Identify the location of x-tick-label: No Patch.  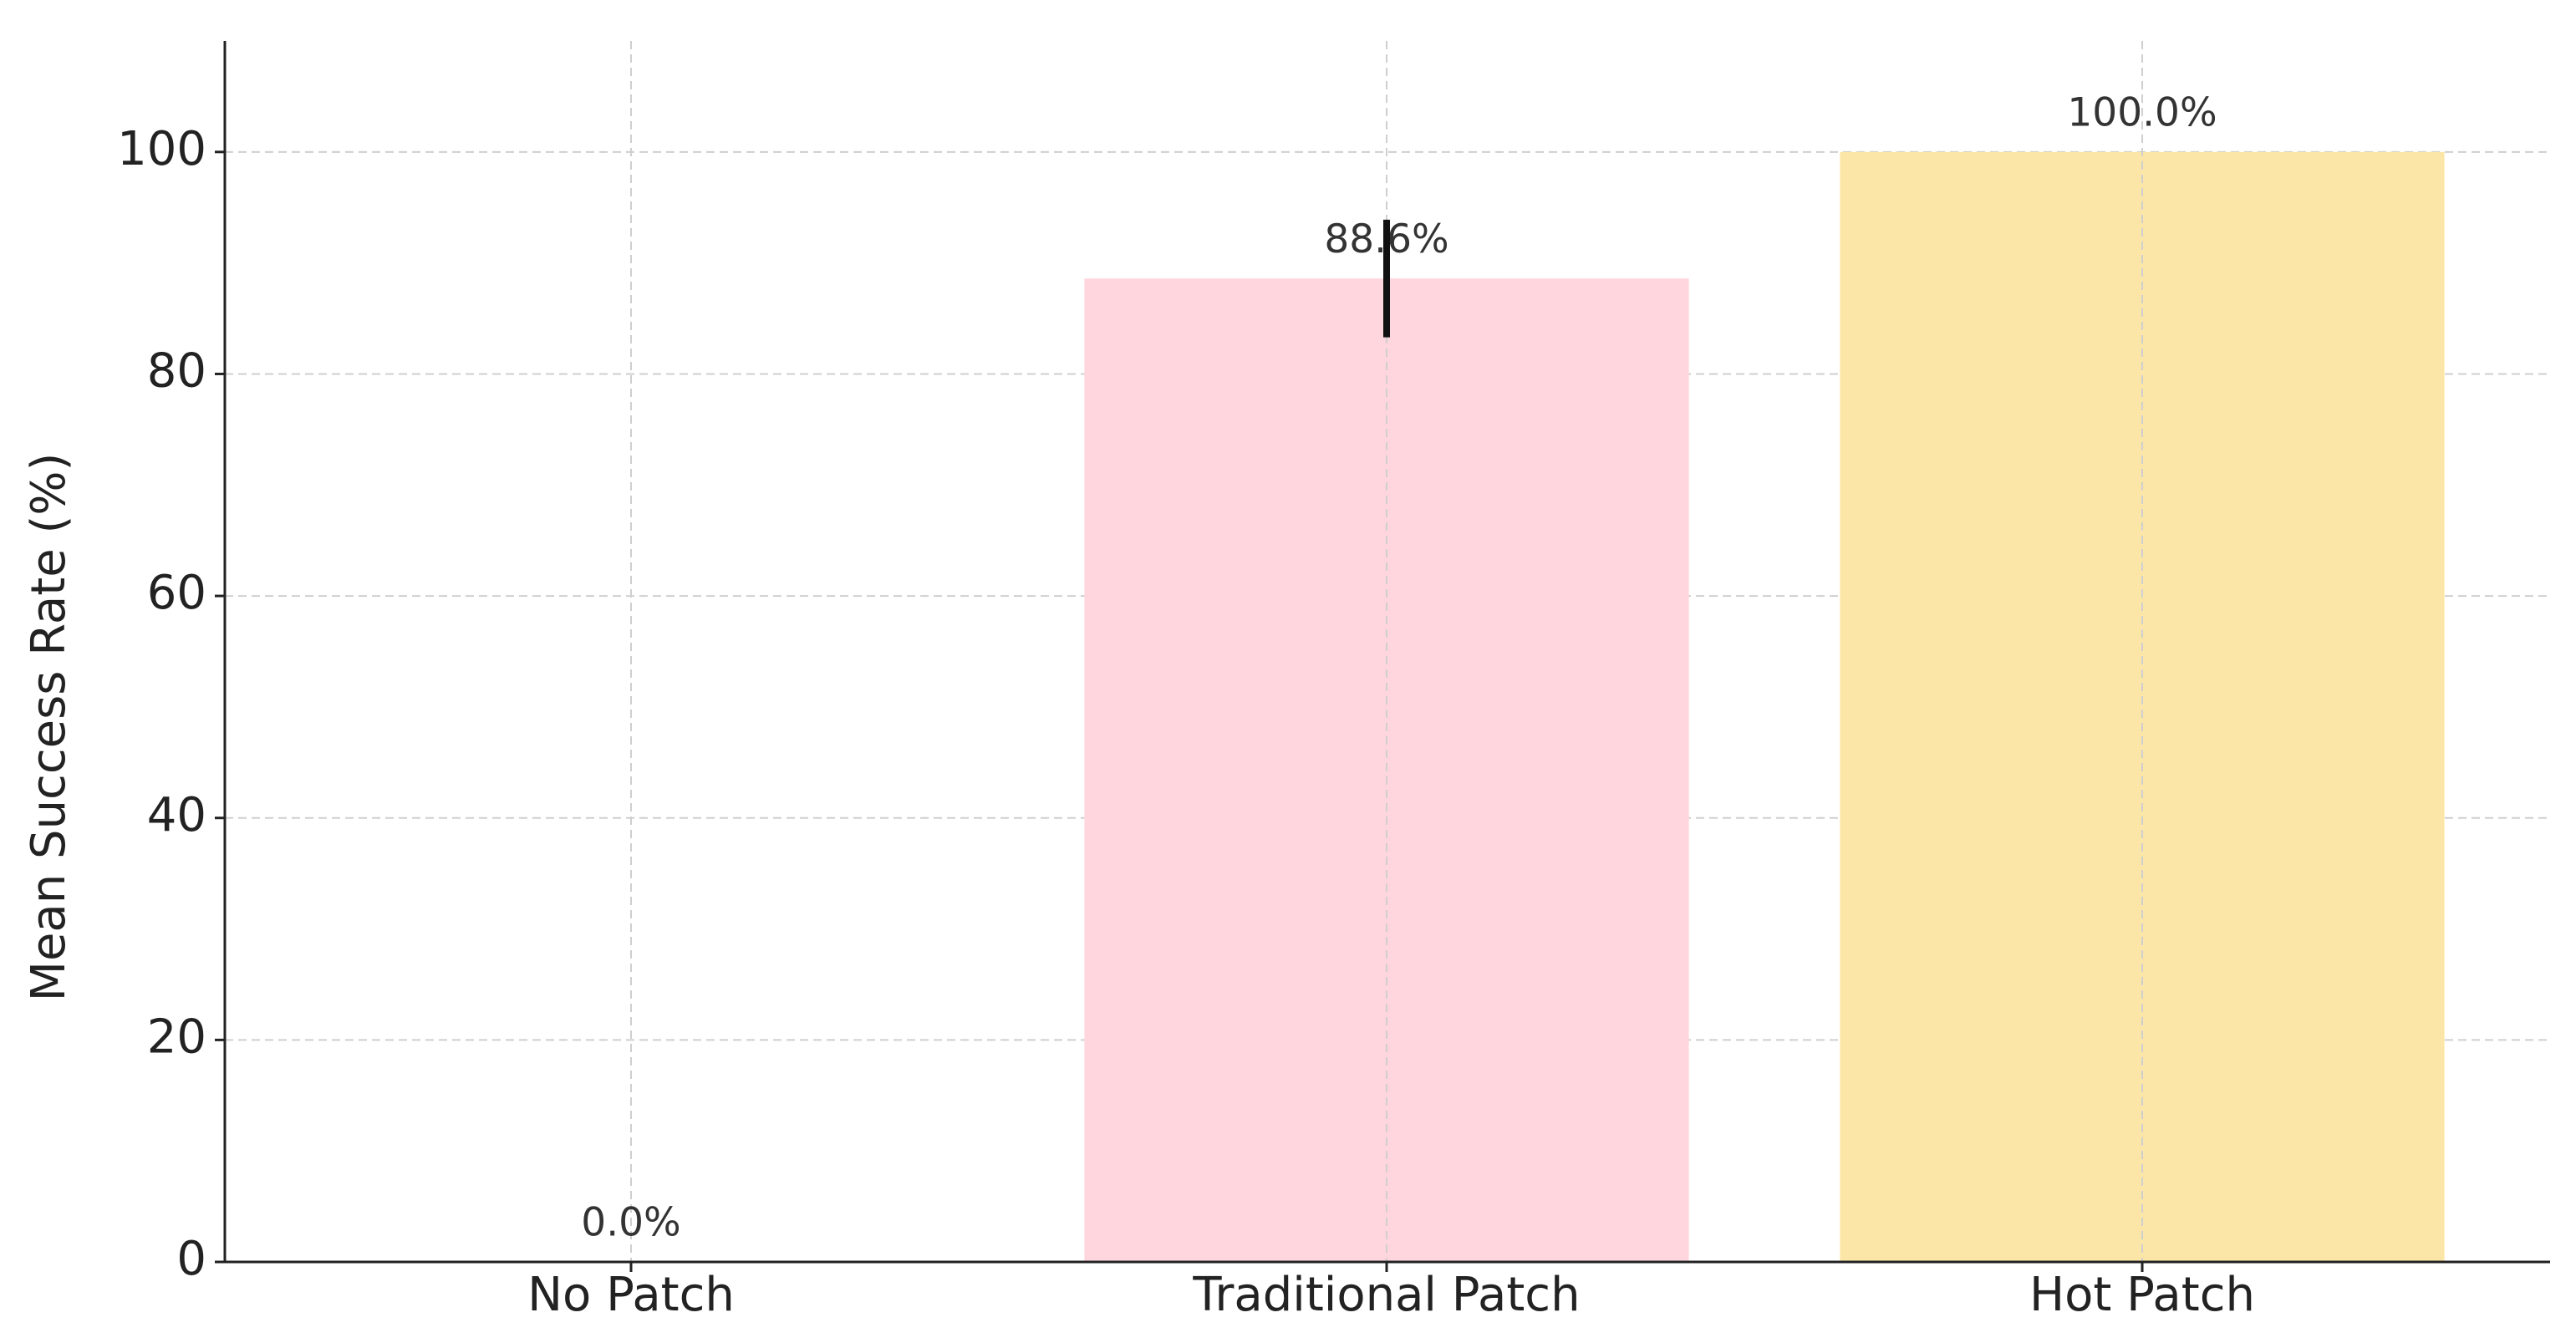
(631, 1295).